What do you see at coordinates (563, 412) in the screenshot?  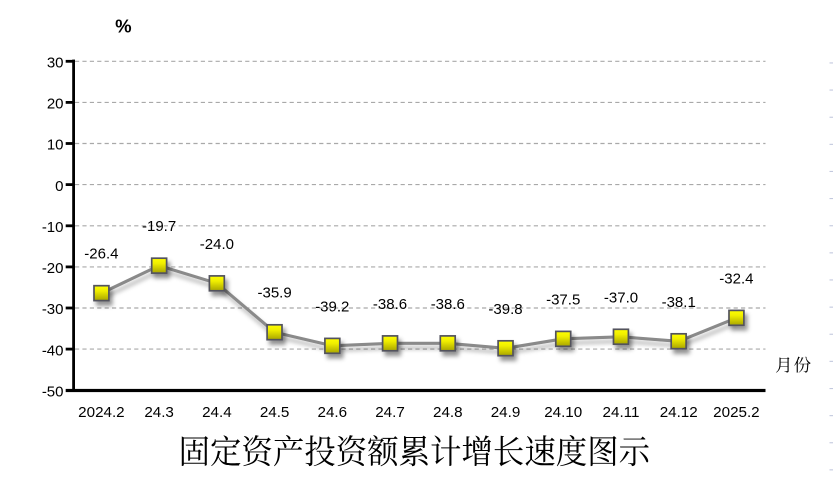 I see `svg-text: 24.10` at bounding box center [563, 412].